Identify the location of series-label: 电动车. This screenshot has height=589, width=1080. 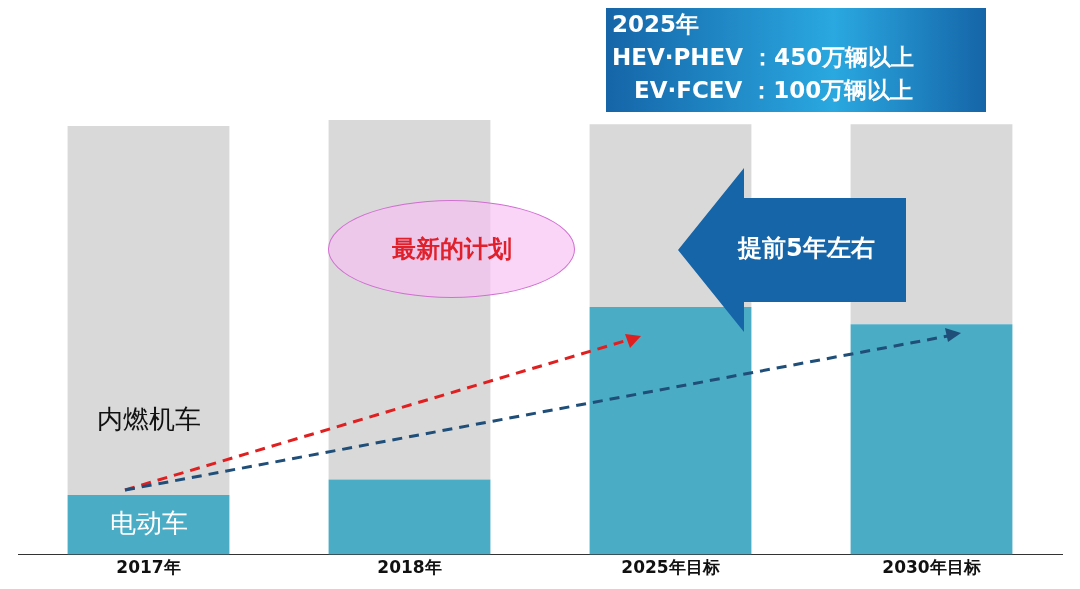
(148, 522).